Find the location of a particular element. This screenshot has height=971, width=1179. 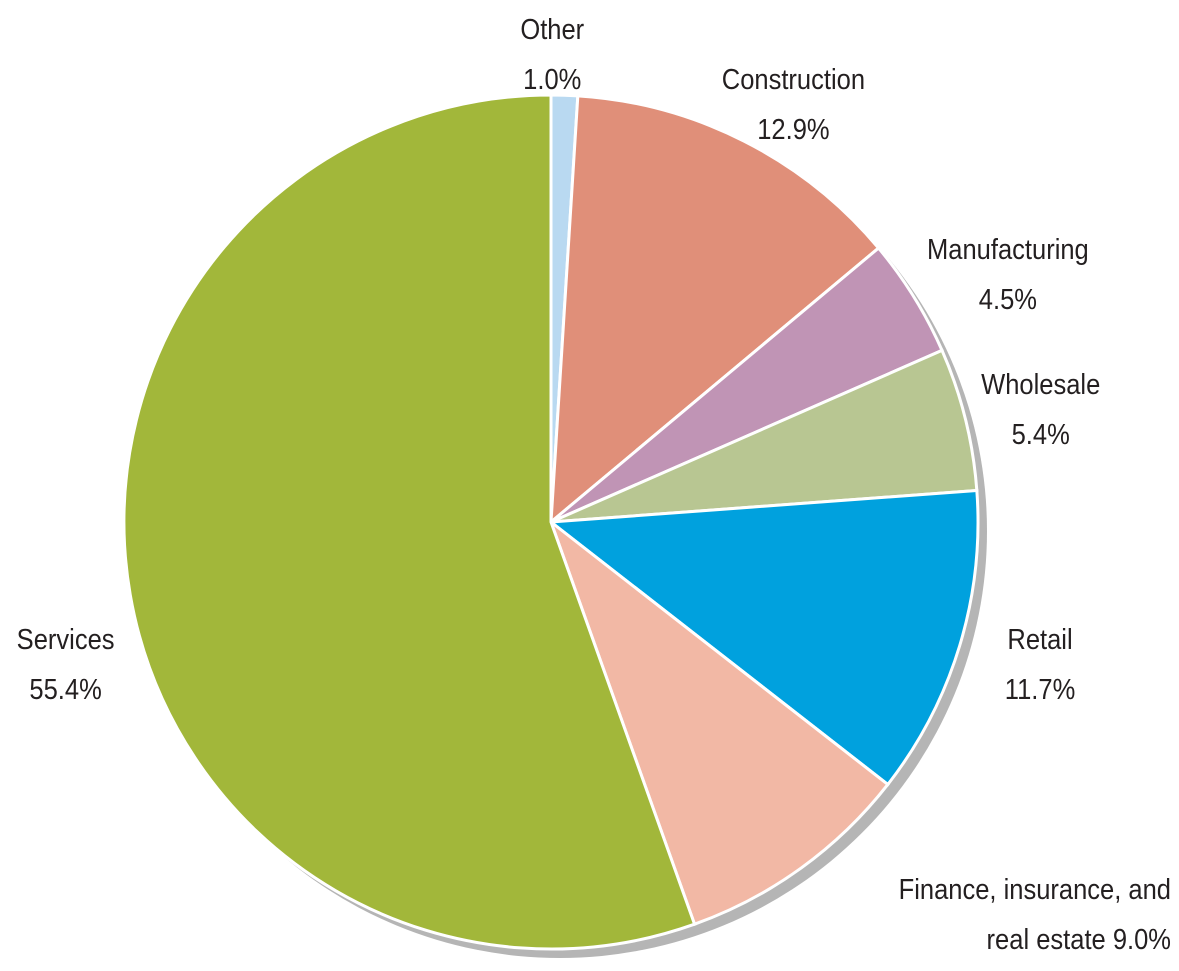

value-label: 11.7% is located at coordinates (1040, 690).